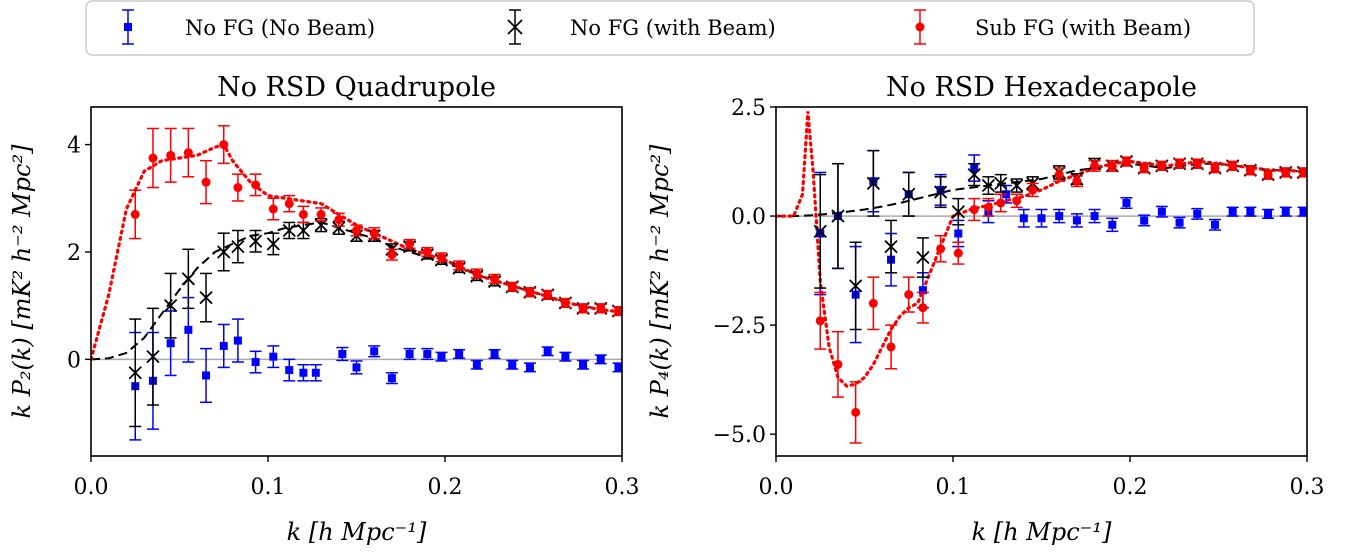 The width and height of the screenshot is (1352, 556). I want to click on y-tick-label: 0.0, so click(748, 217).